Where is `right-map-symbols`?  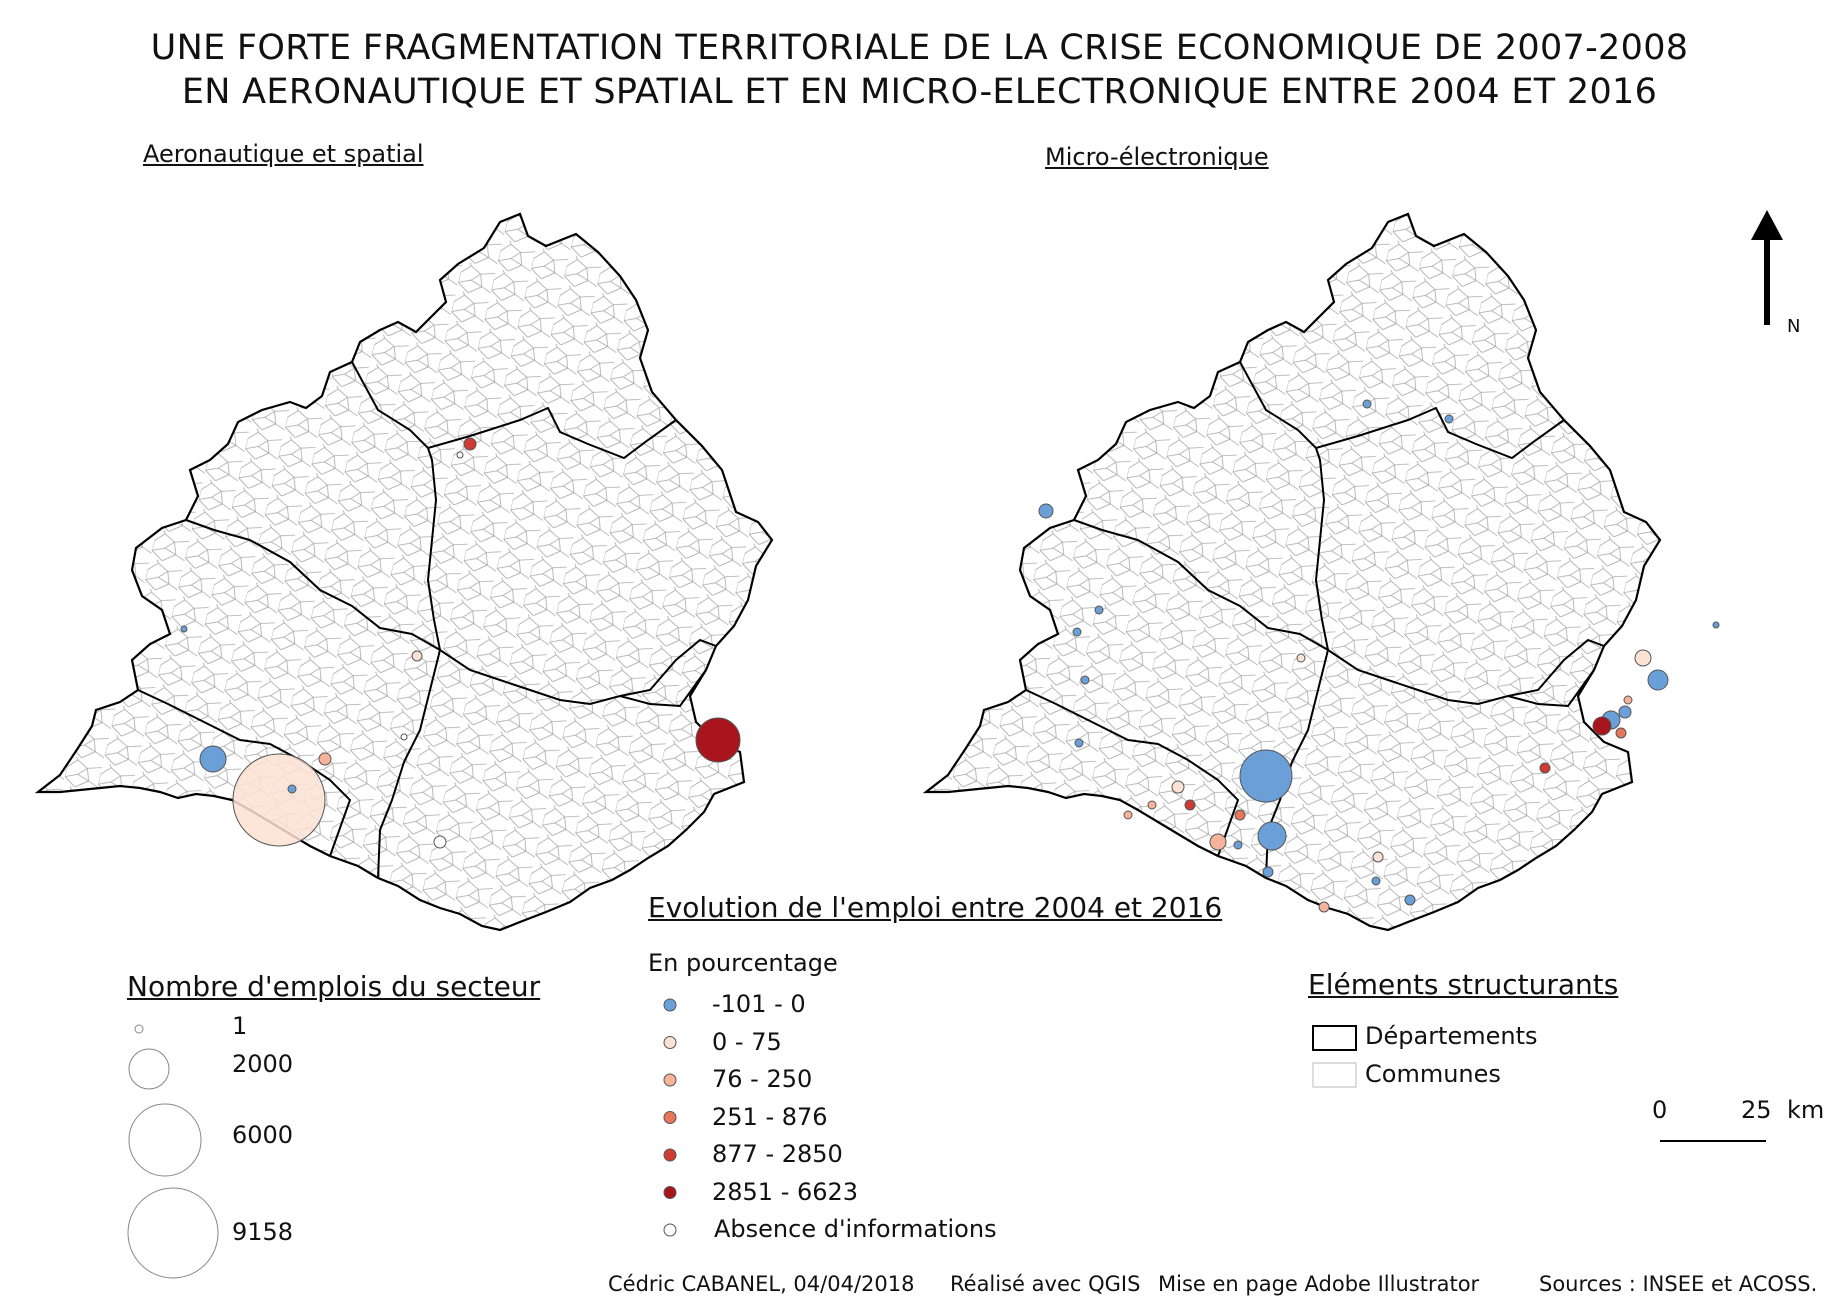 right-map-symbols is located at coordinates (1379, 656).